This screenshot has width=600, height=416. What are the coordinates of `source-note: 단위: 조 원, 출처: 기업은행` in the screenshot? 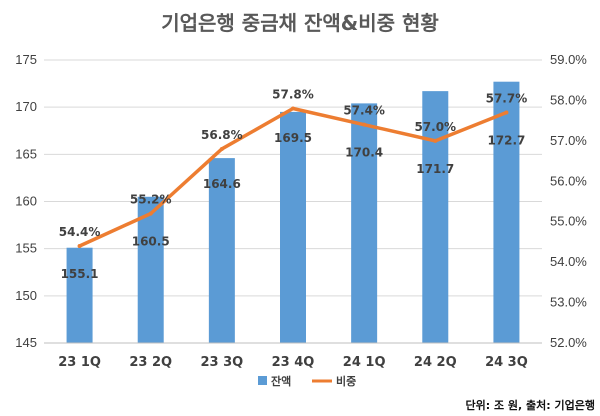 It's located at (531, 405).